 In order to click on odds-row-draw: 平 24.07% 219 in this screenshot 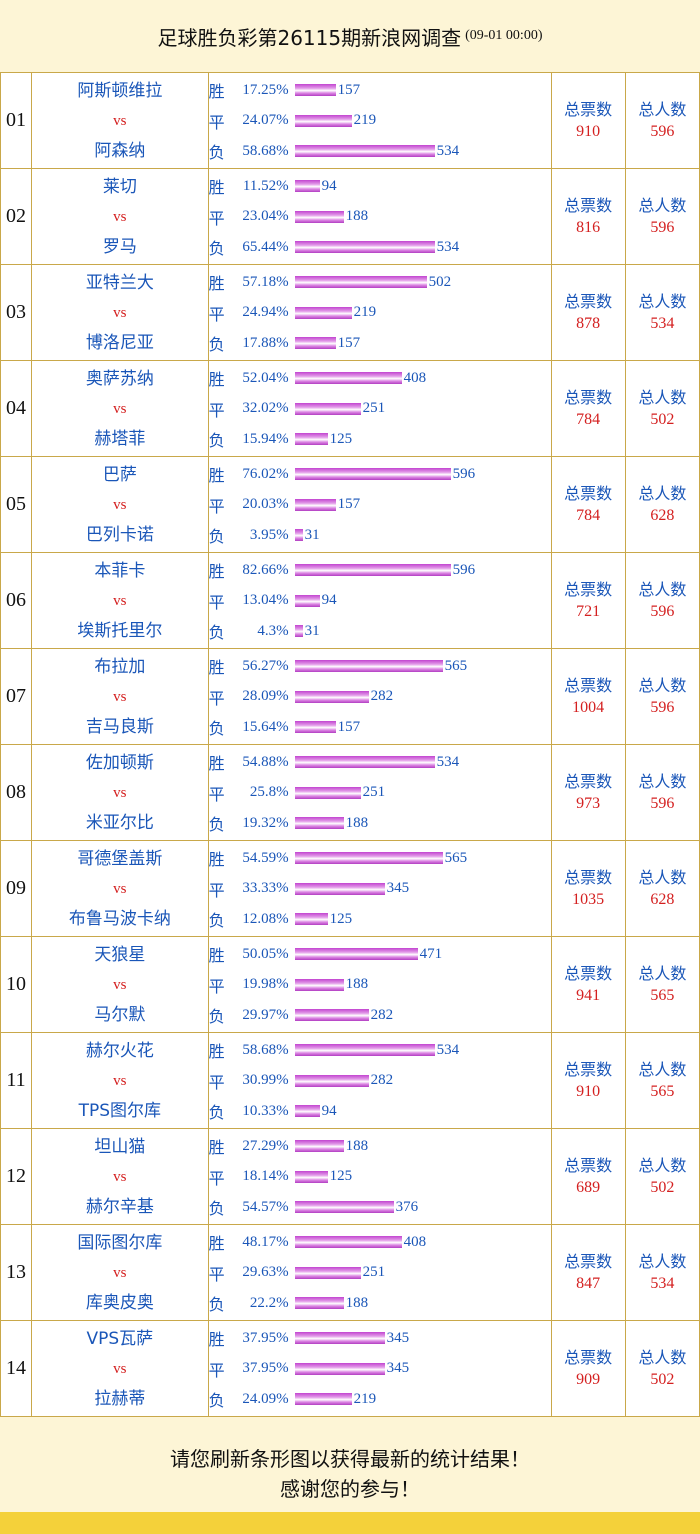, I will do `click(380, 120)`.